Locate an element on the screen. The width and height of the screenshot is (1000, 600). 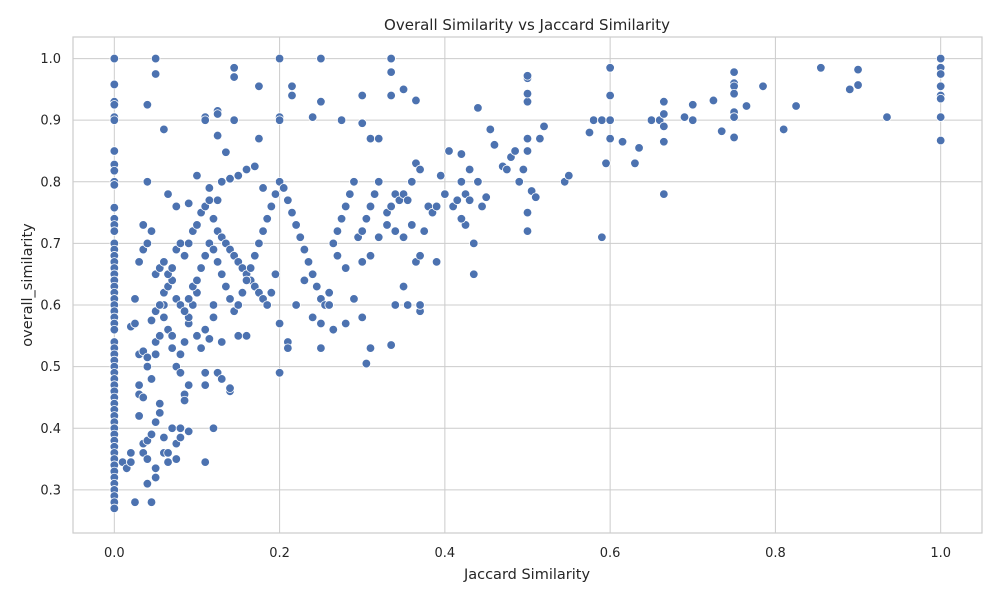
x-tick-label: 0.0 is located at coordinates (114, 553).